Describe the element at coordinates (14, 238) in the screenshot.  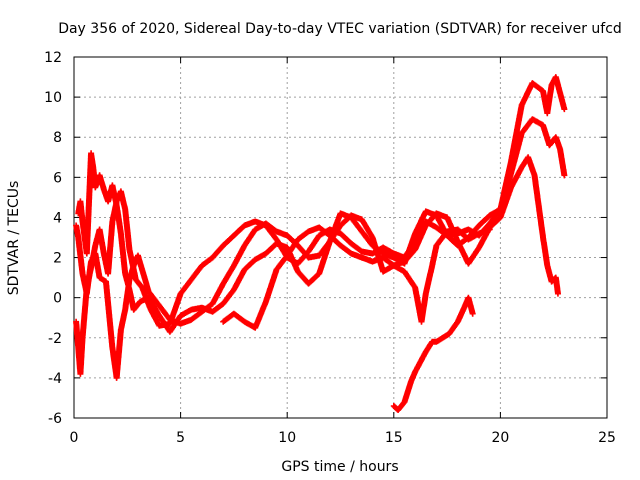
I see `y-axis-title: SDTVAR / TECUs` at that location.